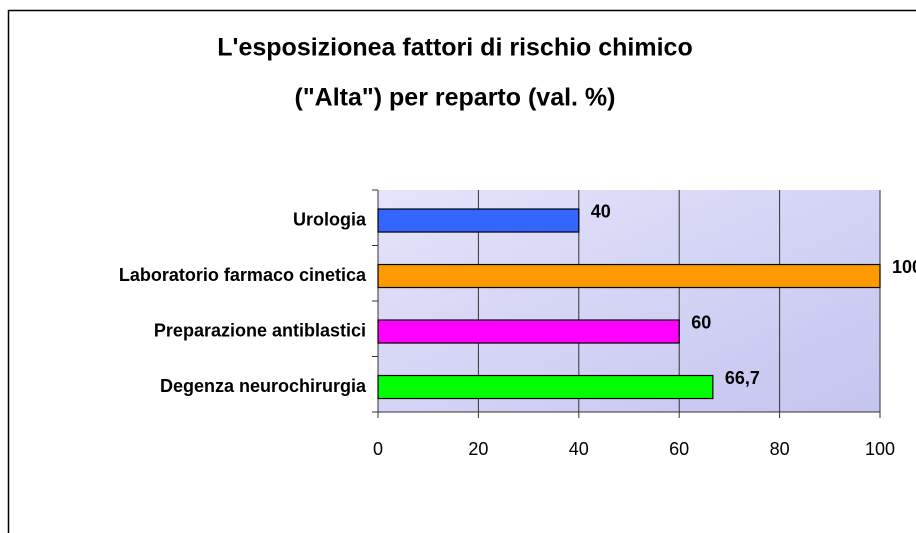 The image size is (916, 533). What do you see at coordinates (455, 98) in the screenshot?
I see `chart-title: ("Alta") per reparto (val. %)` at bounding box center [455, 98].